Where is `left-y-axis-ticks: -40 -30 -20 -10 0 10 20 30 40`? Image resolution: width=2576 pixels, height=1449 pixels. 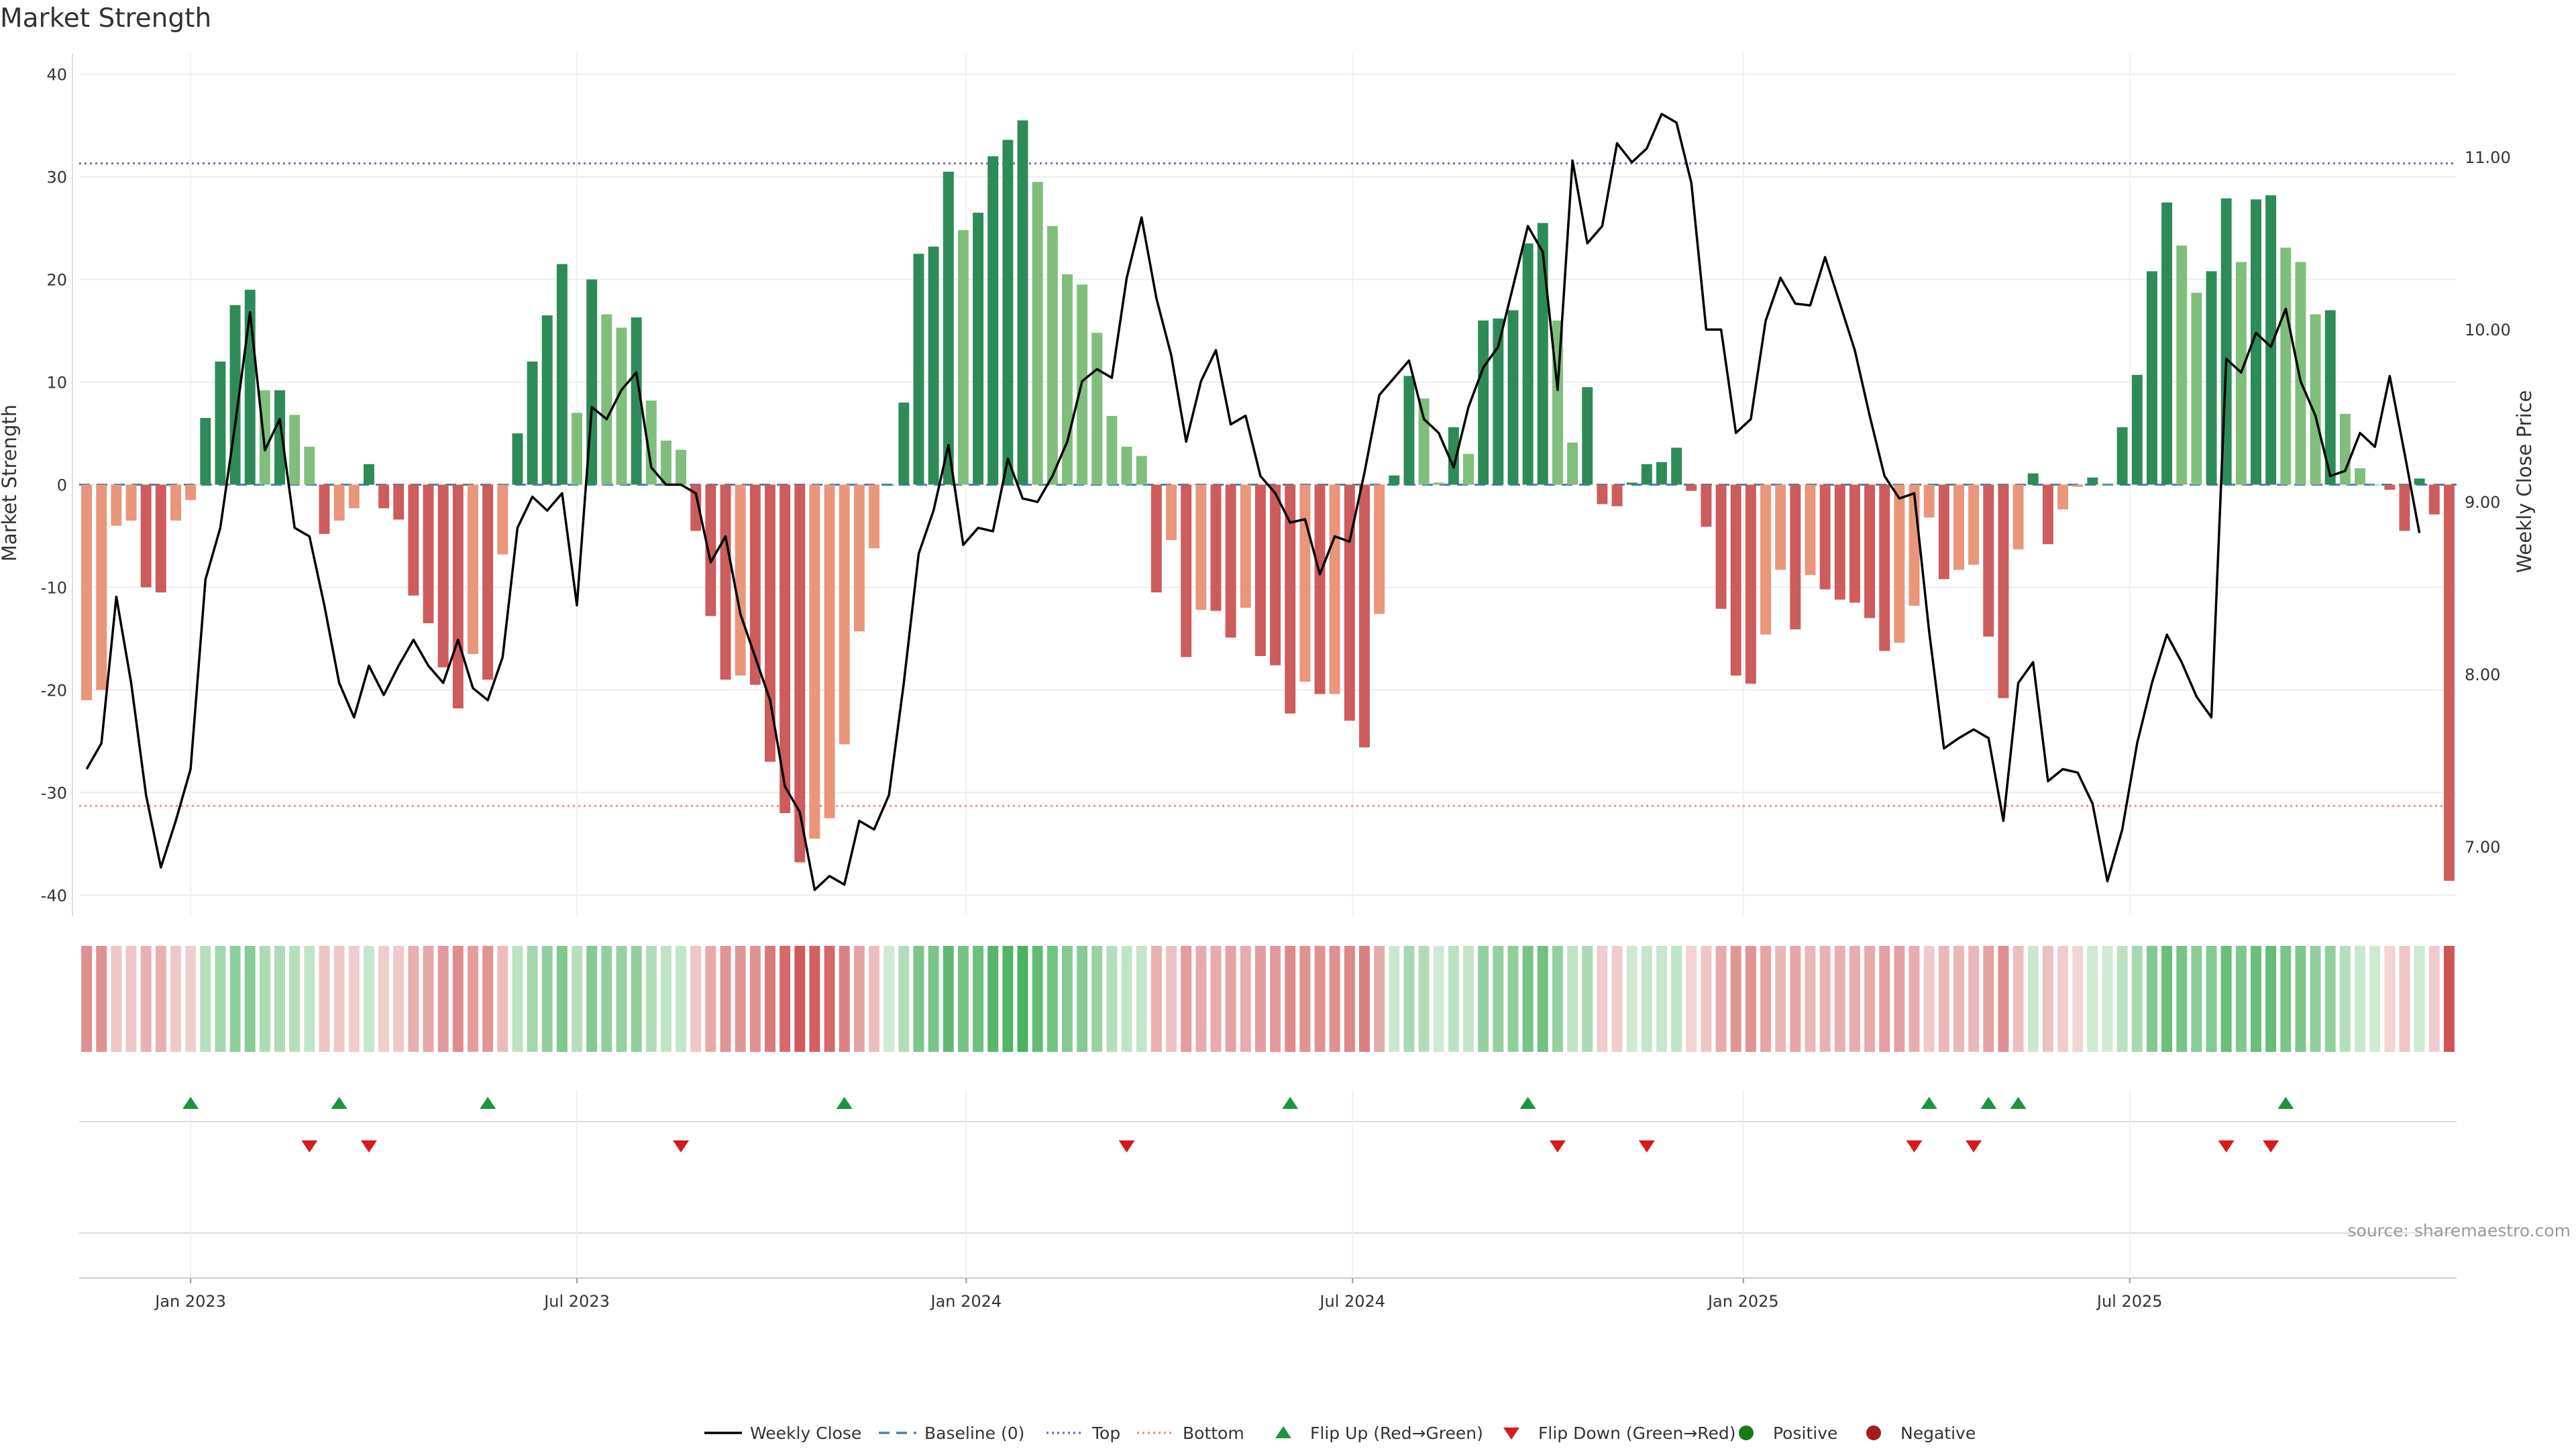 left-y-axis-ticks: -40 -30 -20 -10 0 10 20 30 40 is located at coordinates (54, 486).